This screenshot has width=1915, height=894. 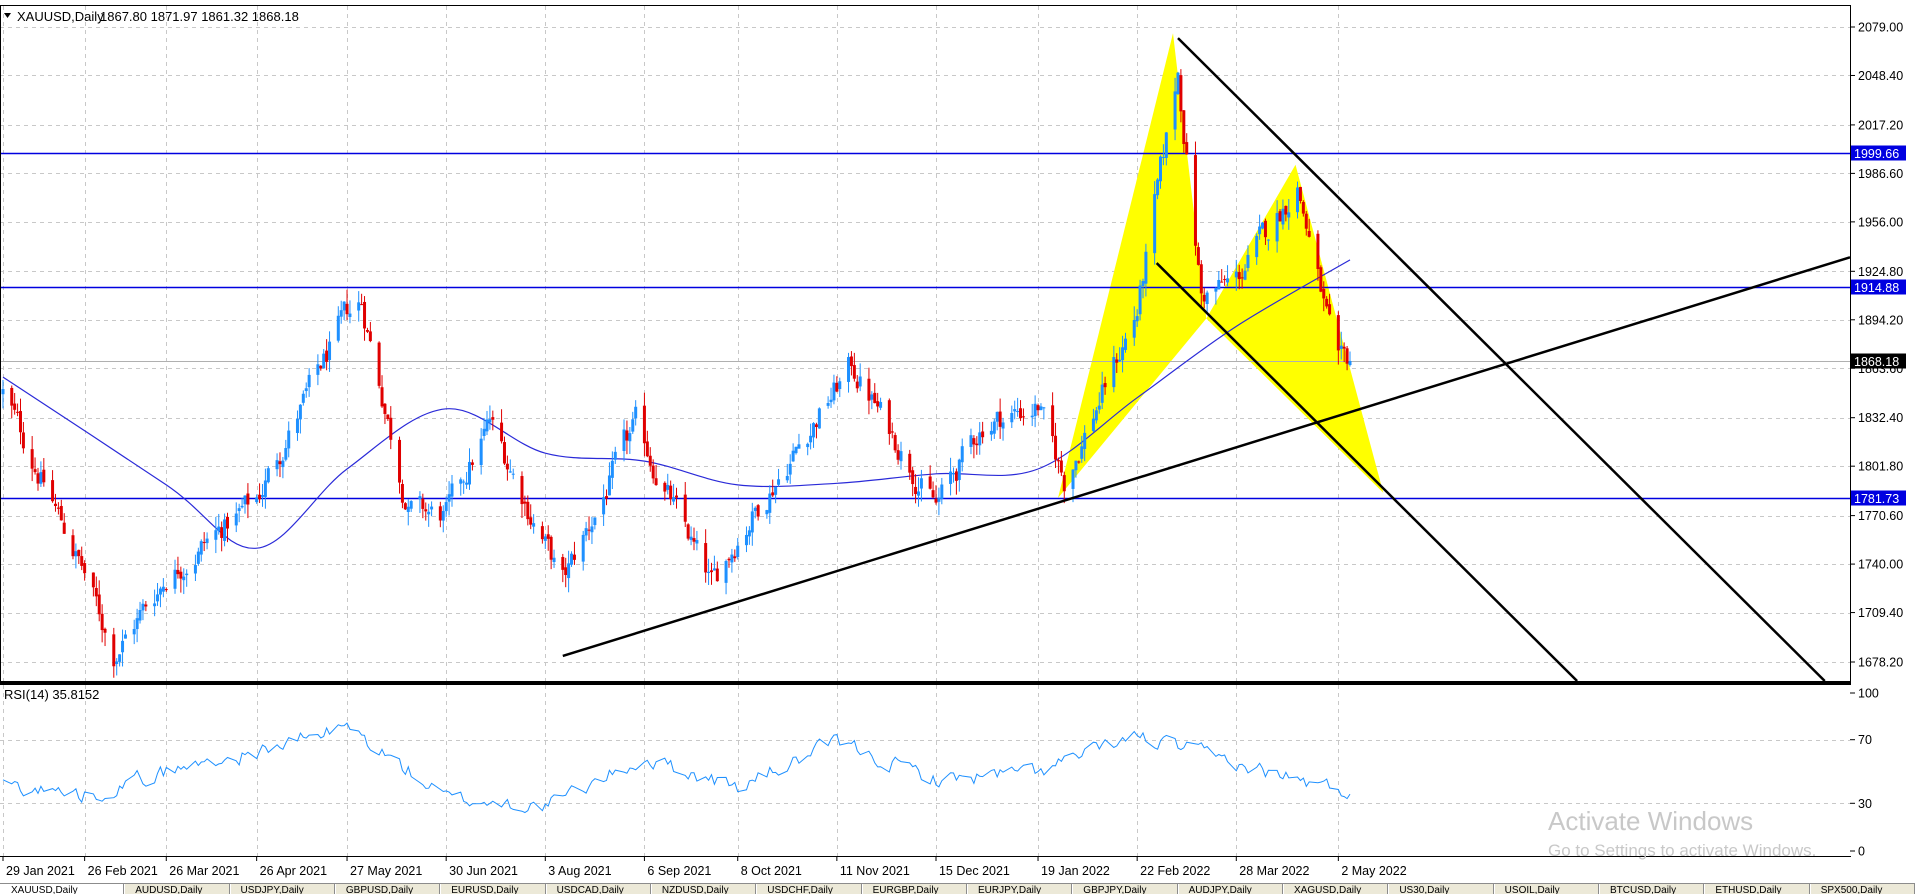 I want to click on rsi-header: RSI(14) 35.8152, so click(x=51, y=694).